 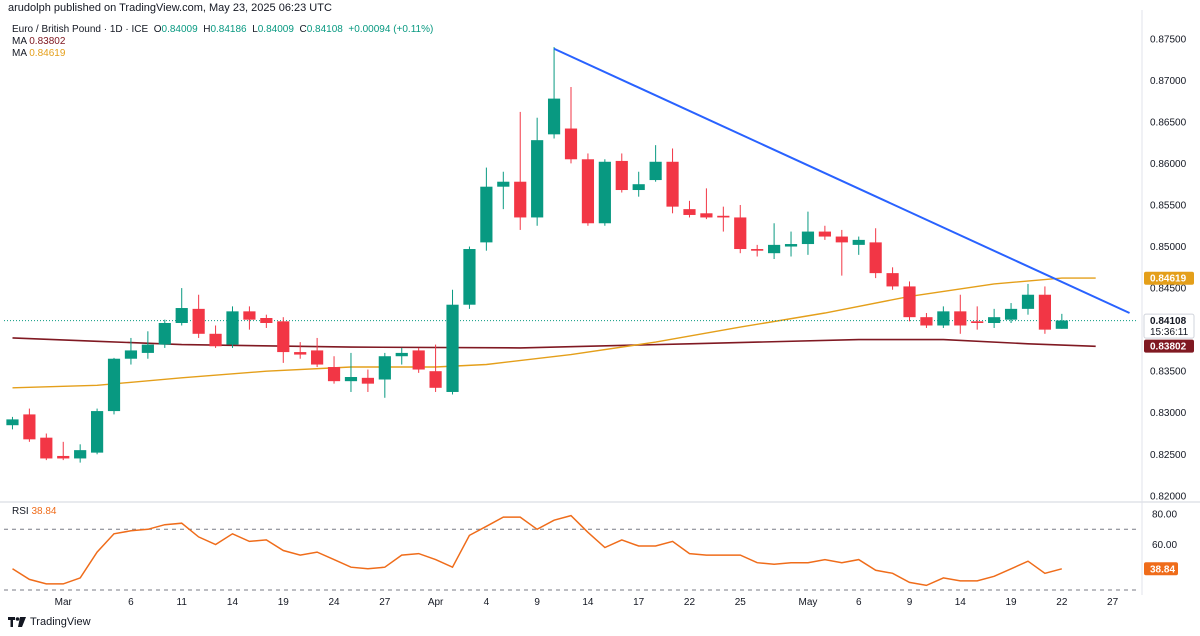 What do you see at coordinates (1168, 205) in the screenshot?
I see `price-tick-label: 0.85500` at bounding box center [1168, 205].